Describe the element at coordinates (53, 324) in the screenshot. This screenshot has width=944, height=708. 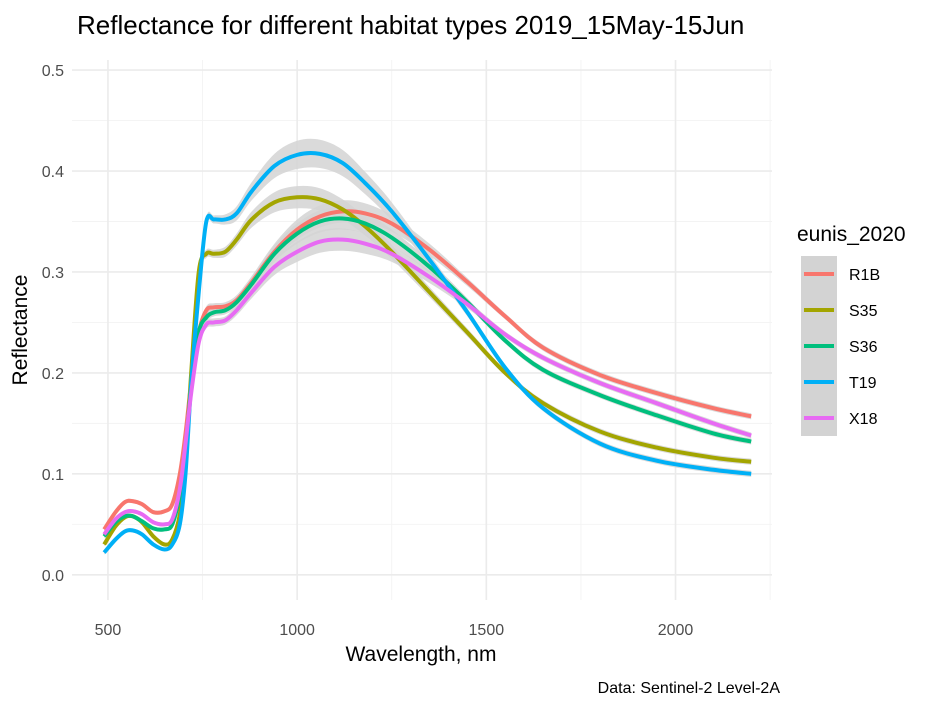
I see `y-axis-ticks: 0.0 0.1 0.2 0.3 0.4 0.5` at that location.